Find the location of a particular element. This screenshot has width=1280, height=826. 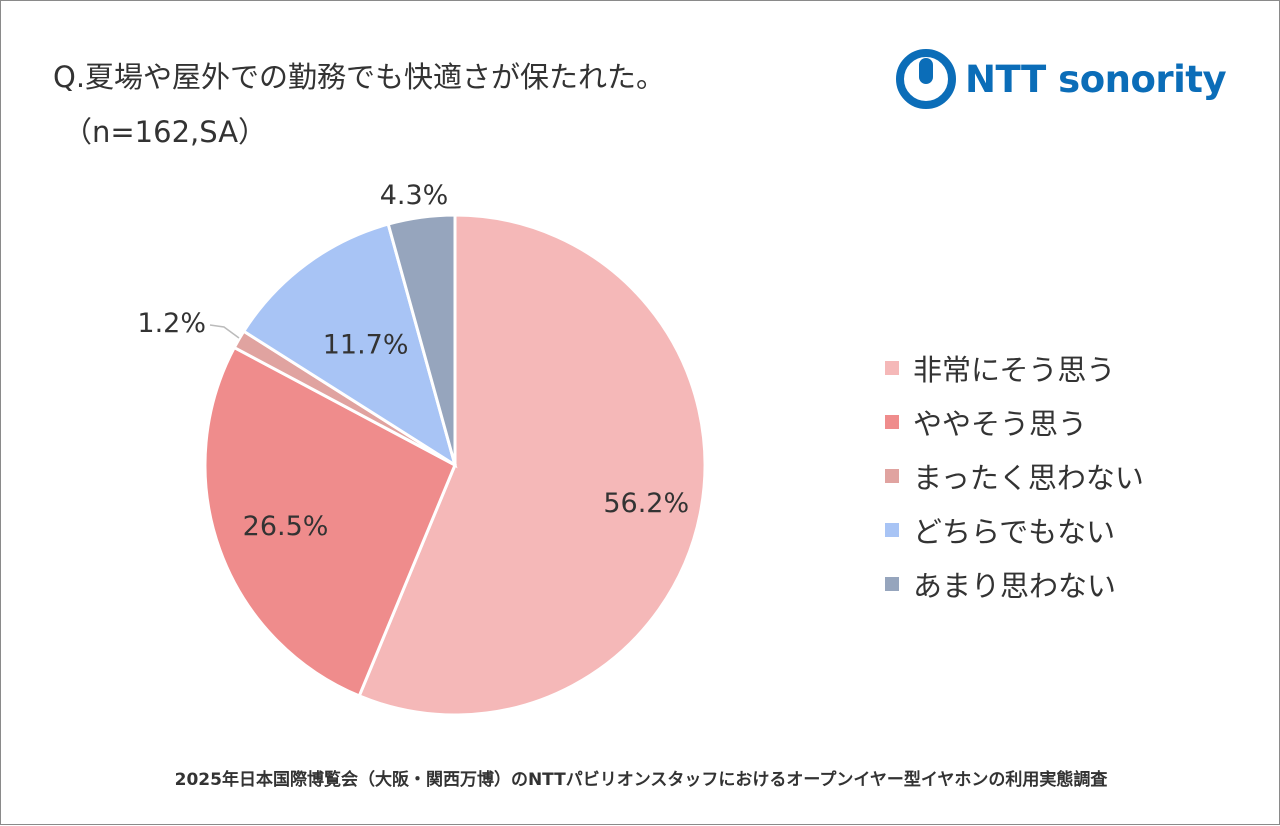

legend-item: どちらでもない is located at coordinates (1014, 530).